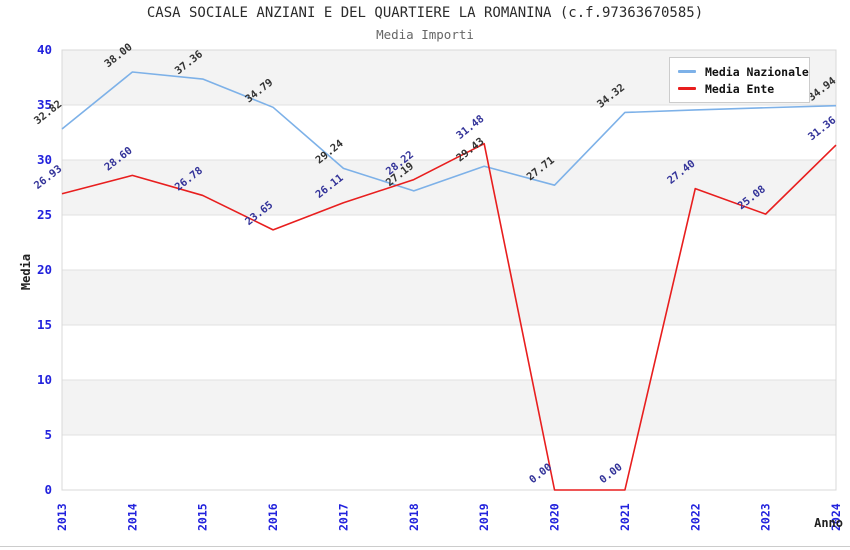 This screenshot has width=850, height=550. I want to click on x-tick-label: 2016, so click(273, 517).